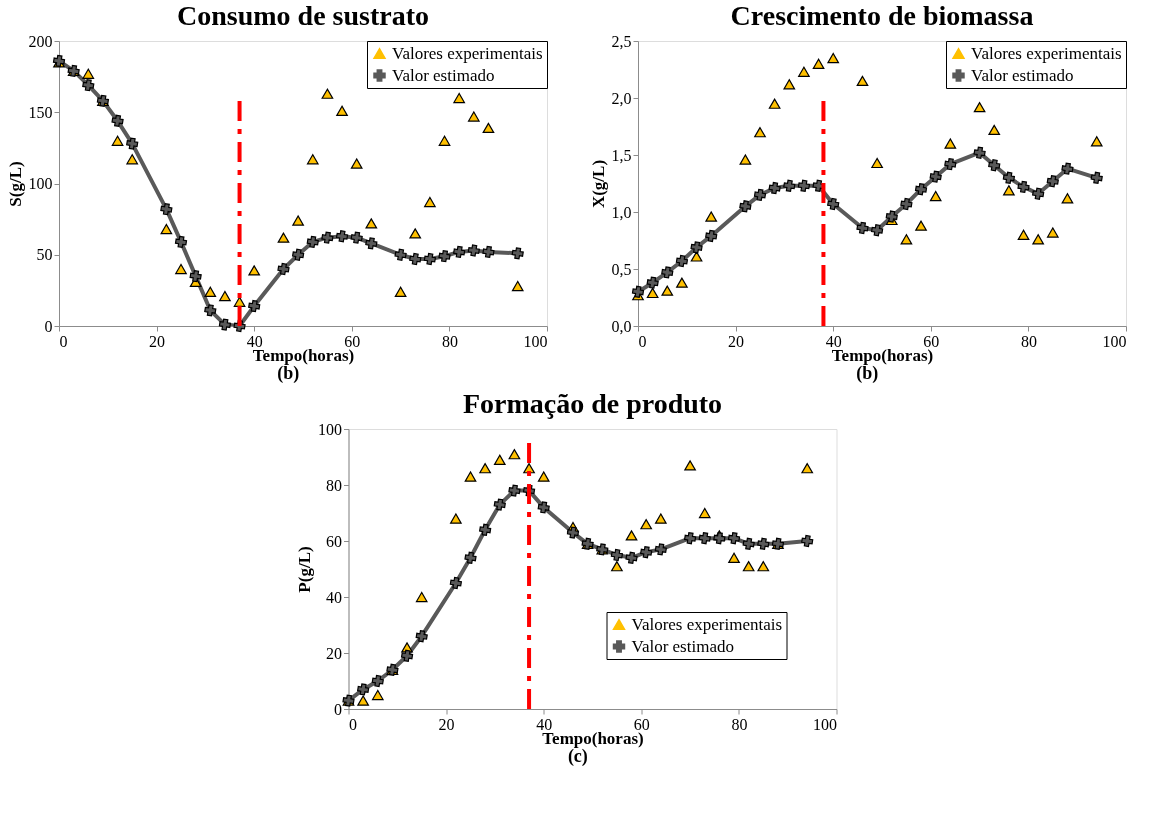 This screenshot has height=832, width=1174. Describe the element at coordinates (621, 269) in the screenshot. I see `y-tick-label: 0,5` at that location.